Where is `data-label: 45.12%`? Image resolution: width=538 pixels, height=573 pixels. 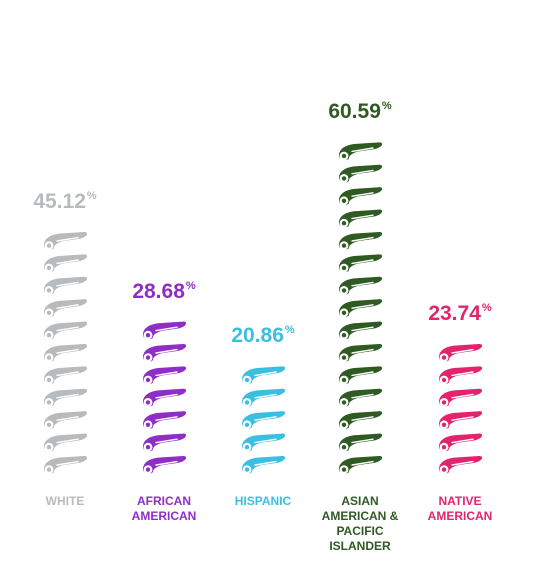
data-label: 45.12% is located at coordinates (65, 202).